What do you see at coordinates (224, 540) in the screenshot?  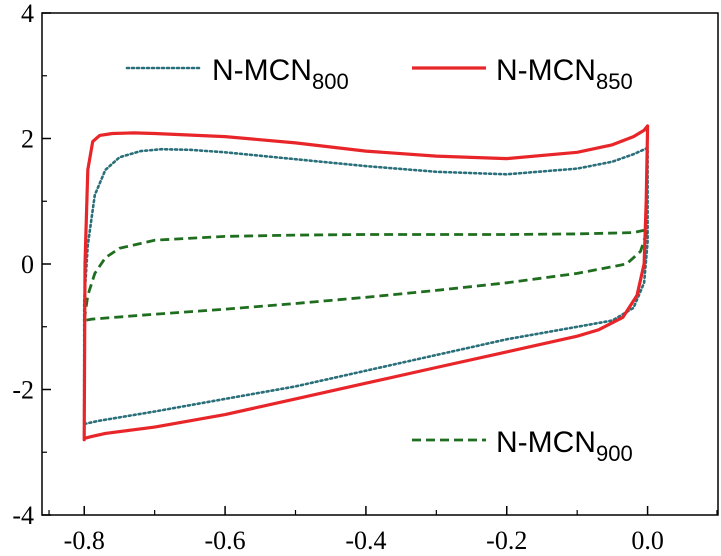 I see `x-tick-label: -0.6` at bounding box center [224, 540].